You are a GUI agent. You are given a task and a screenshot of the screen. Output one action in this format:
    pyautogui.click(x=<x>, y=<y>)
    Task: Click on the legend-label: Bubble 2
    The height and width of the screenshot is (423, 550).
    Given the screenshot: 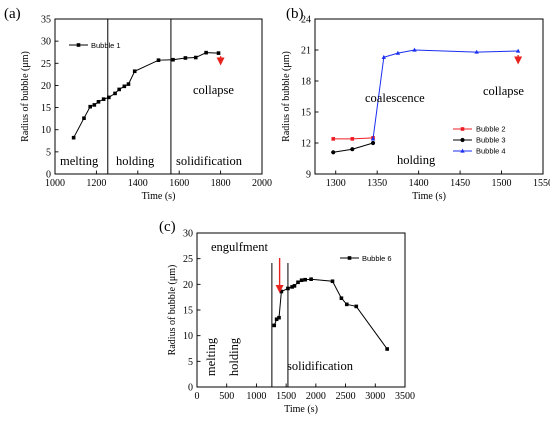 What is the action you would take?
    pyautogui.click(x=491, y=129)
    